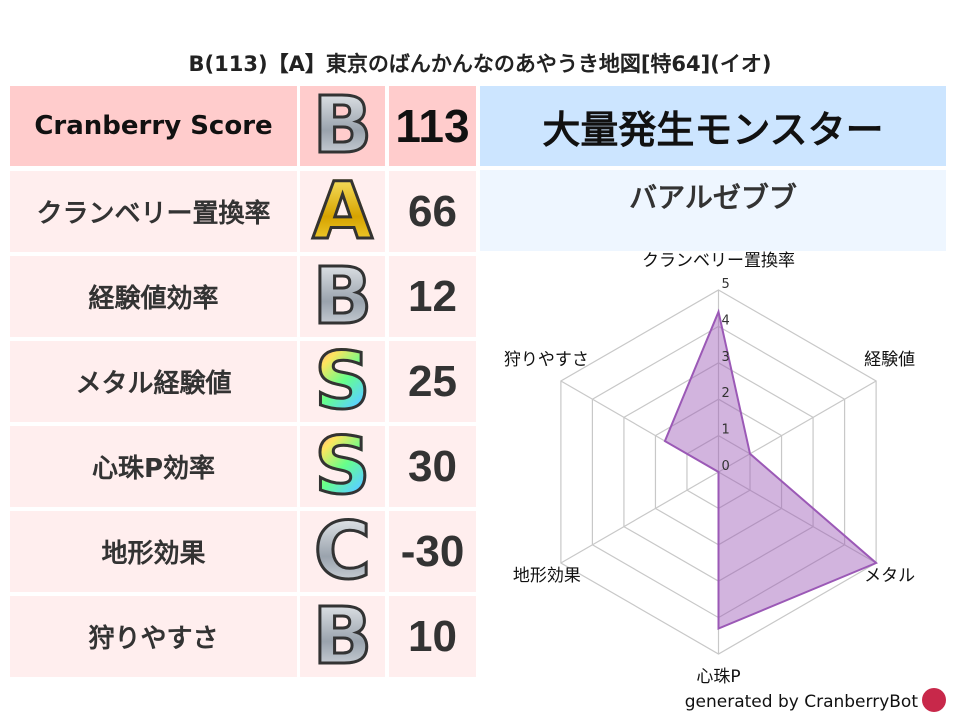 This screenshot has height=720, width=960. Describe the element at coordinates (153, 551) in the screenshot. I see `row-label: 地形効果` at that location.